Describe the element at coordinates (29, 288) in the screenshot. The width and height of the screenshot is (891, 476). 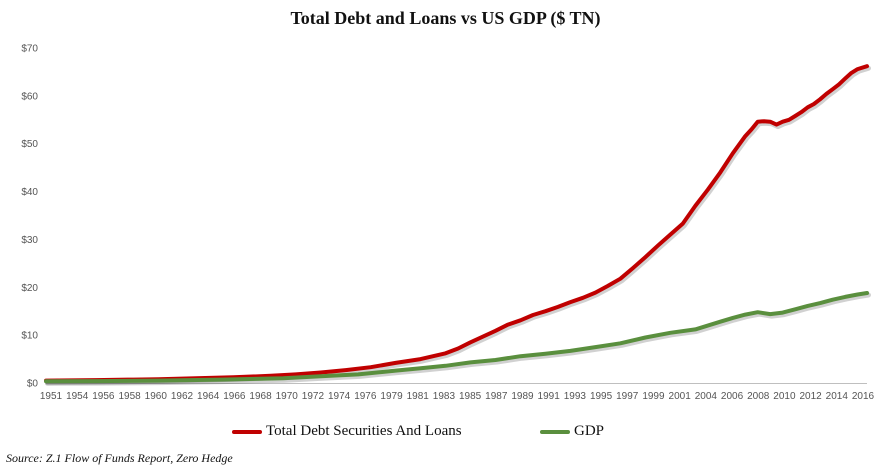
I see `y-tick-label: $20` at that location.